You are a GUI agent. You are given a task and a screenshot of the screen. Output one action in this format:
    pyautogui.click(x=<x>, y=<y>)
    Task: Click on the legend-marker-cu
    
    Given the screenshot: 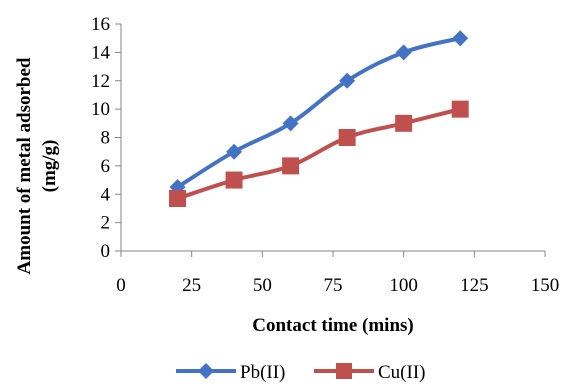 What is the action you would take?
    pyautogui.click(x=344, y=371)
    